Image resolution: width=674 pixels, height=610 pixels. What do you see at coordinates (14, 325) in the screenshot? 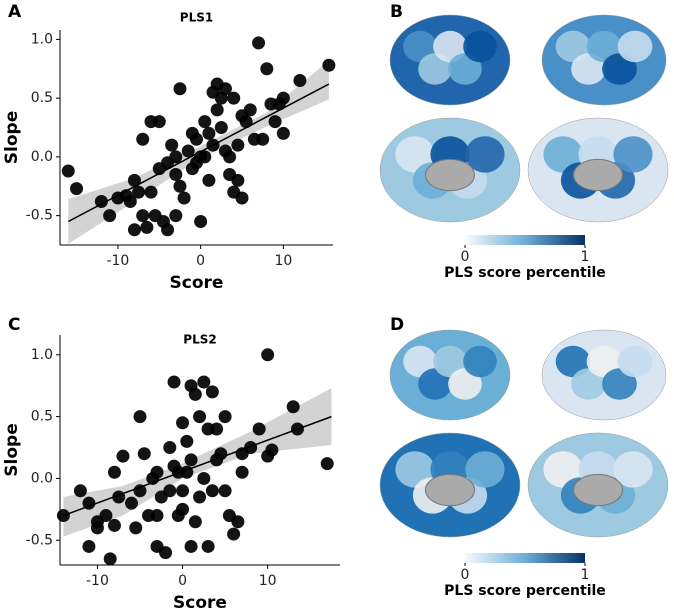
I see `panel-label: C` at bounding box center [14, 325].